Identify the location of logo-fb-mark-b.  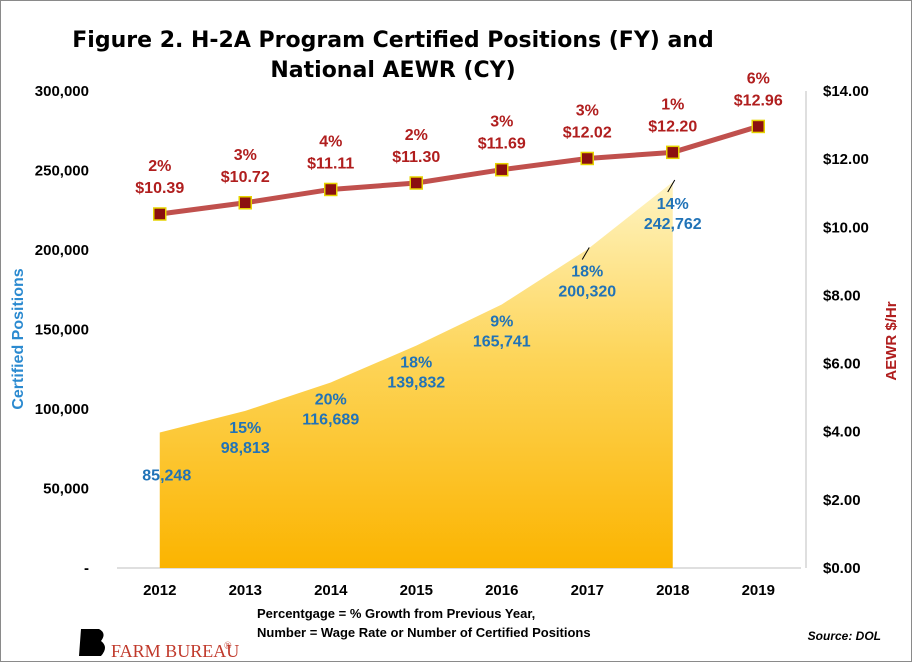
(92, 642).